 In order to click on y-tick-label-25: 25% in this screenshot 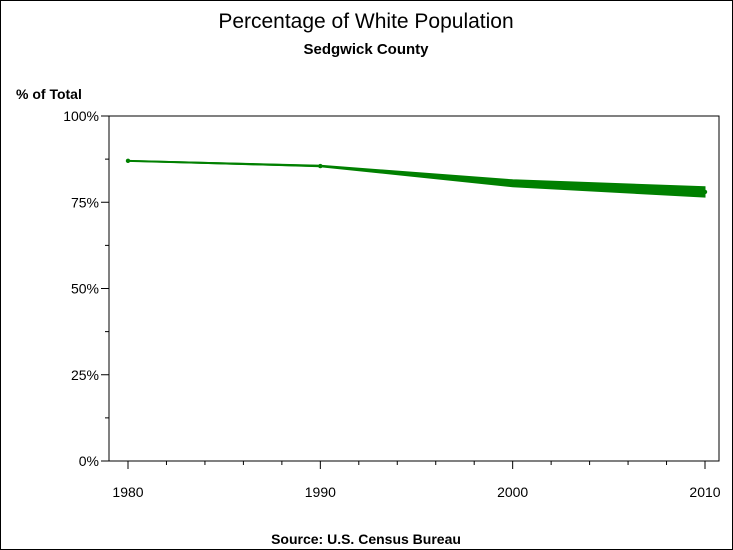, I will do `click(85, 375)`.